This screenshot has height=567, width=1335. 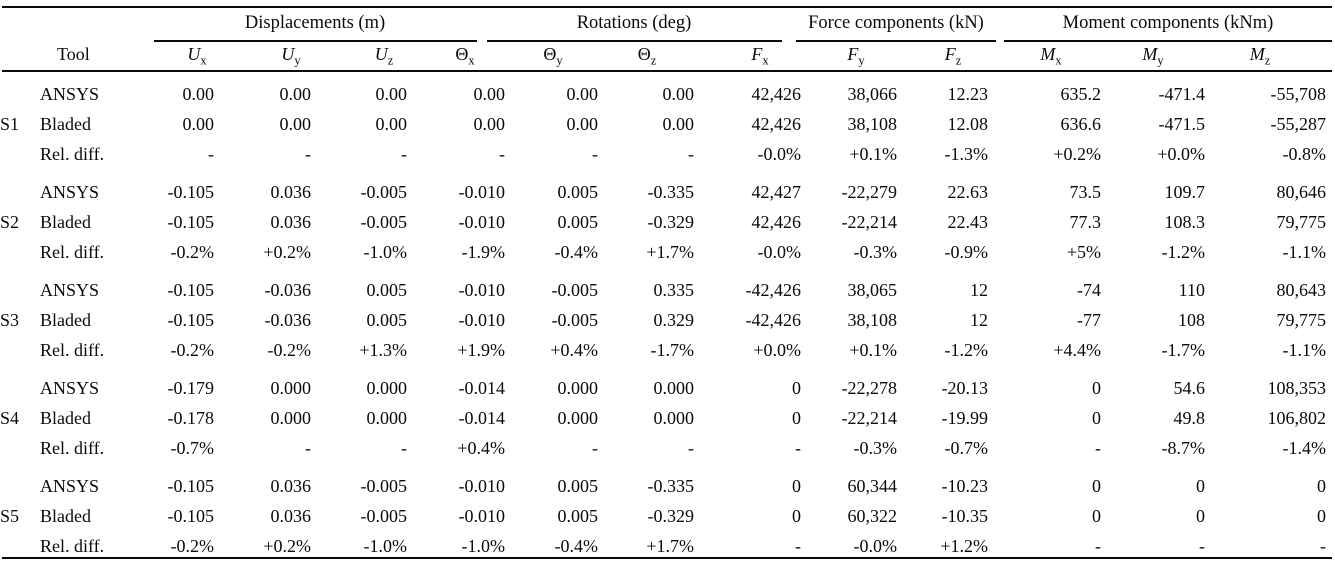 I want to click on value-cell: 38,066, so click(x=872, y=94).